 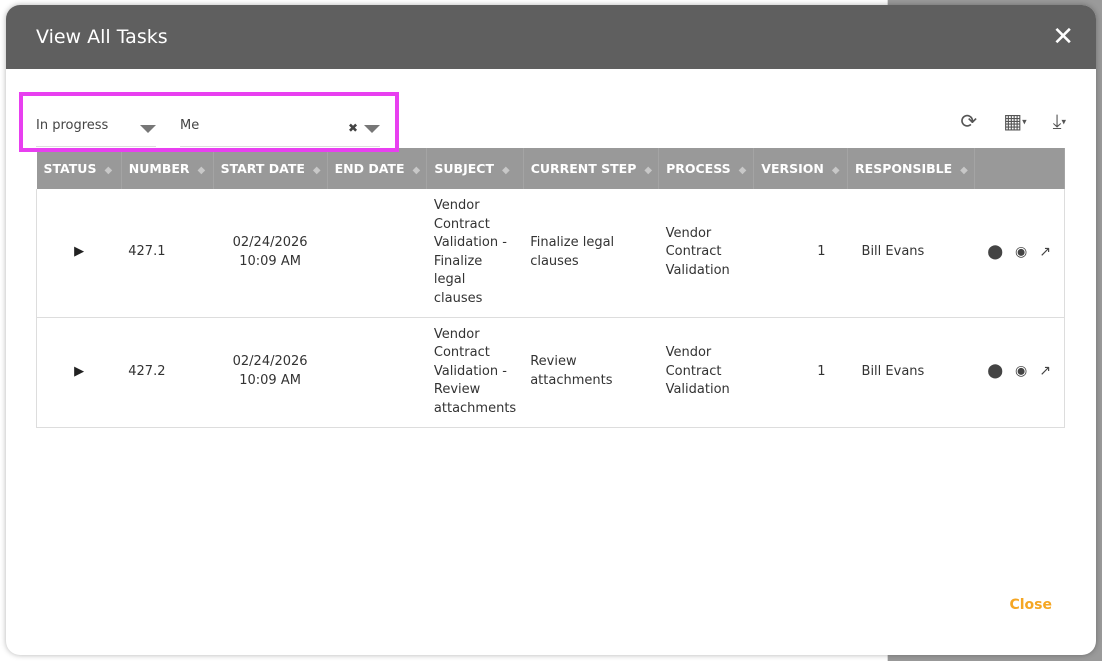 What do you see at coordinates (1020, 168) in the screenshot?
I see `header-actions` at bounding box center [1020, 168].